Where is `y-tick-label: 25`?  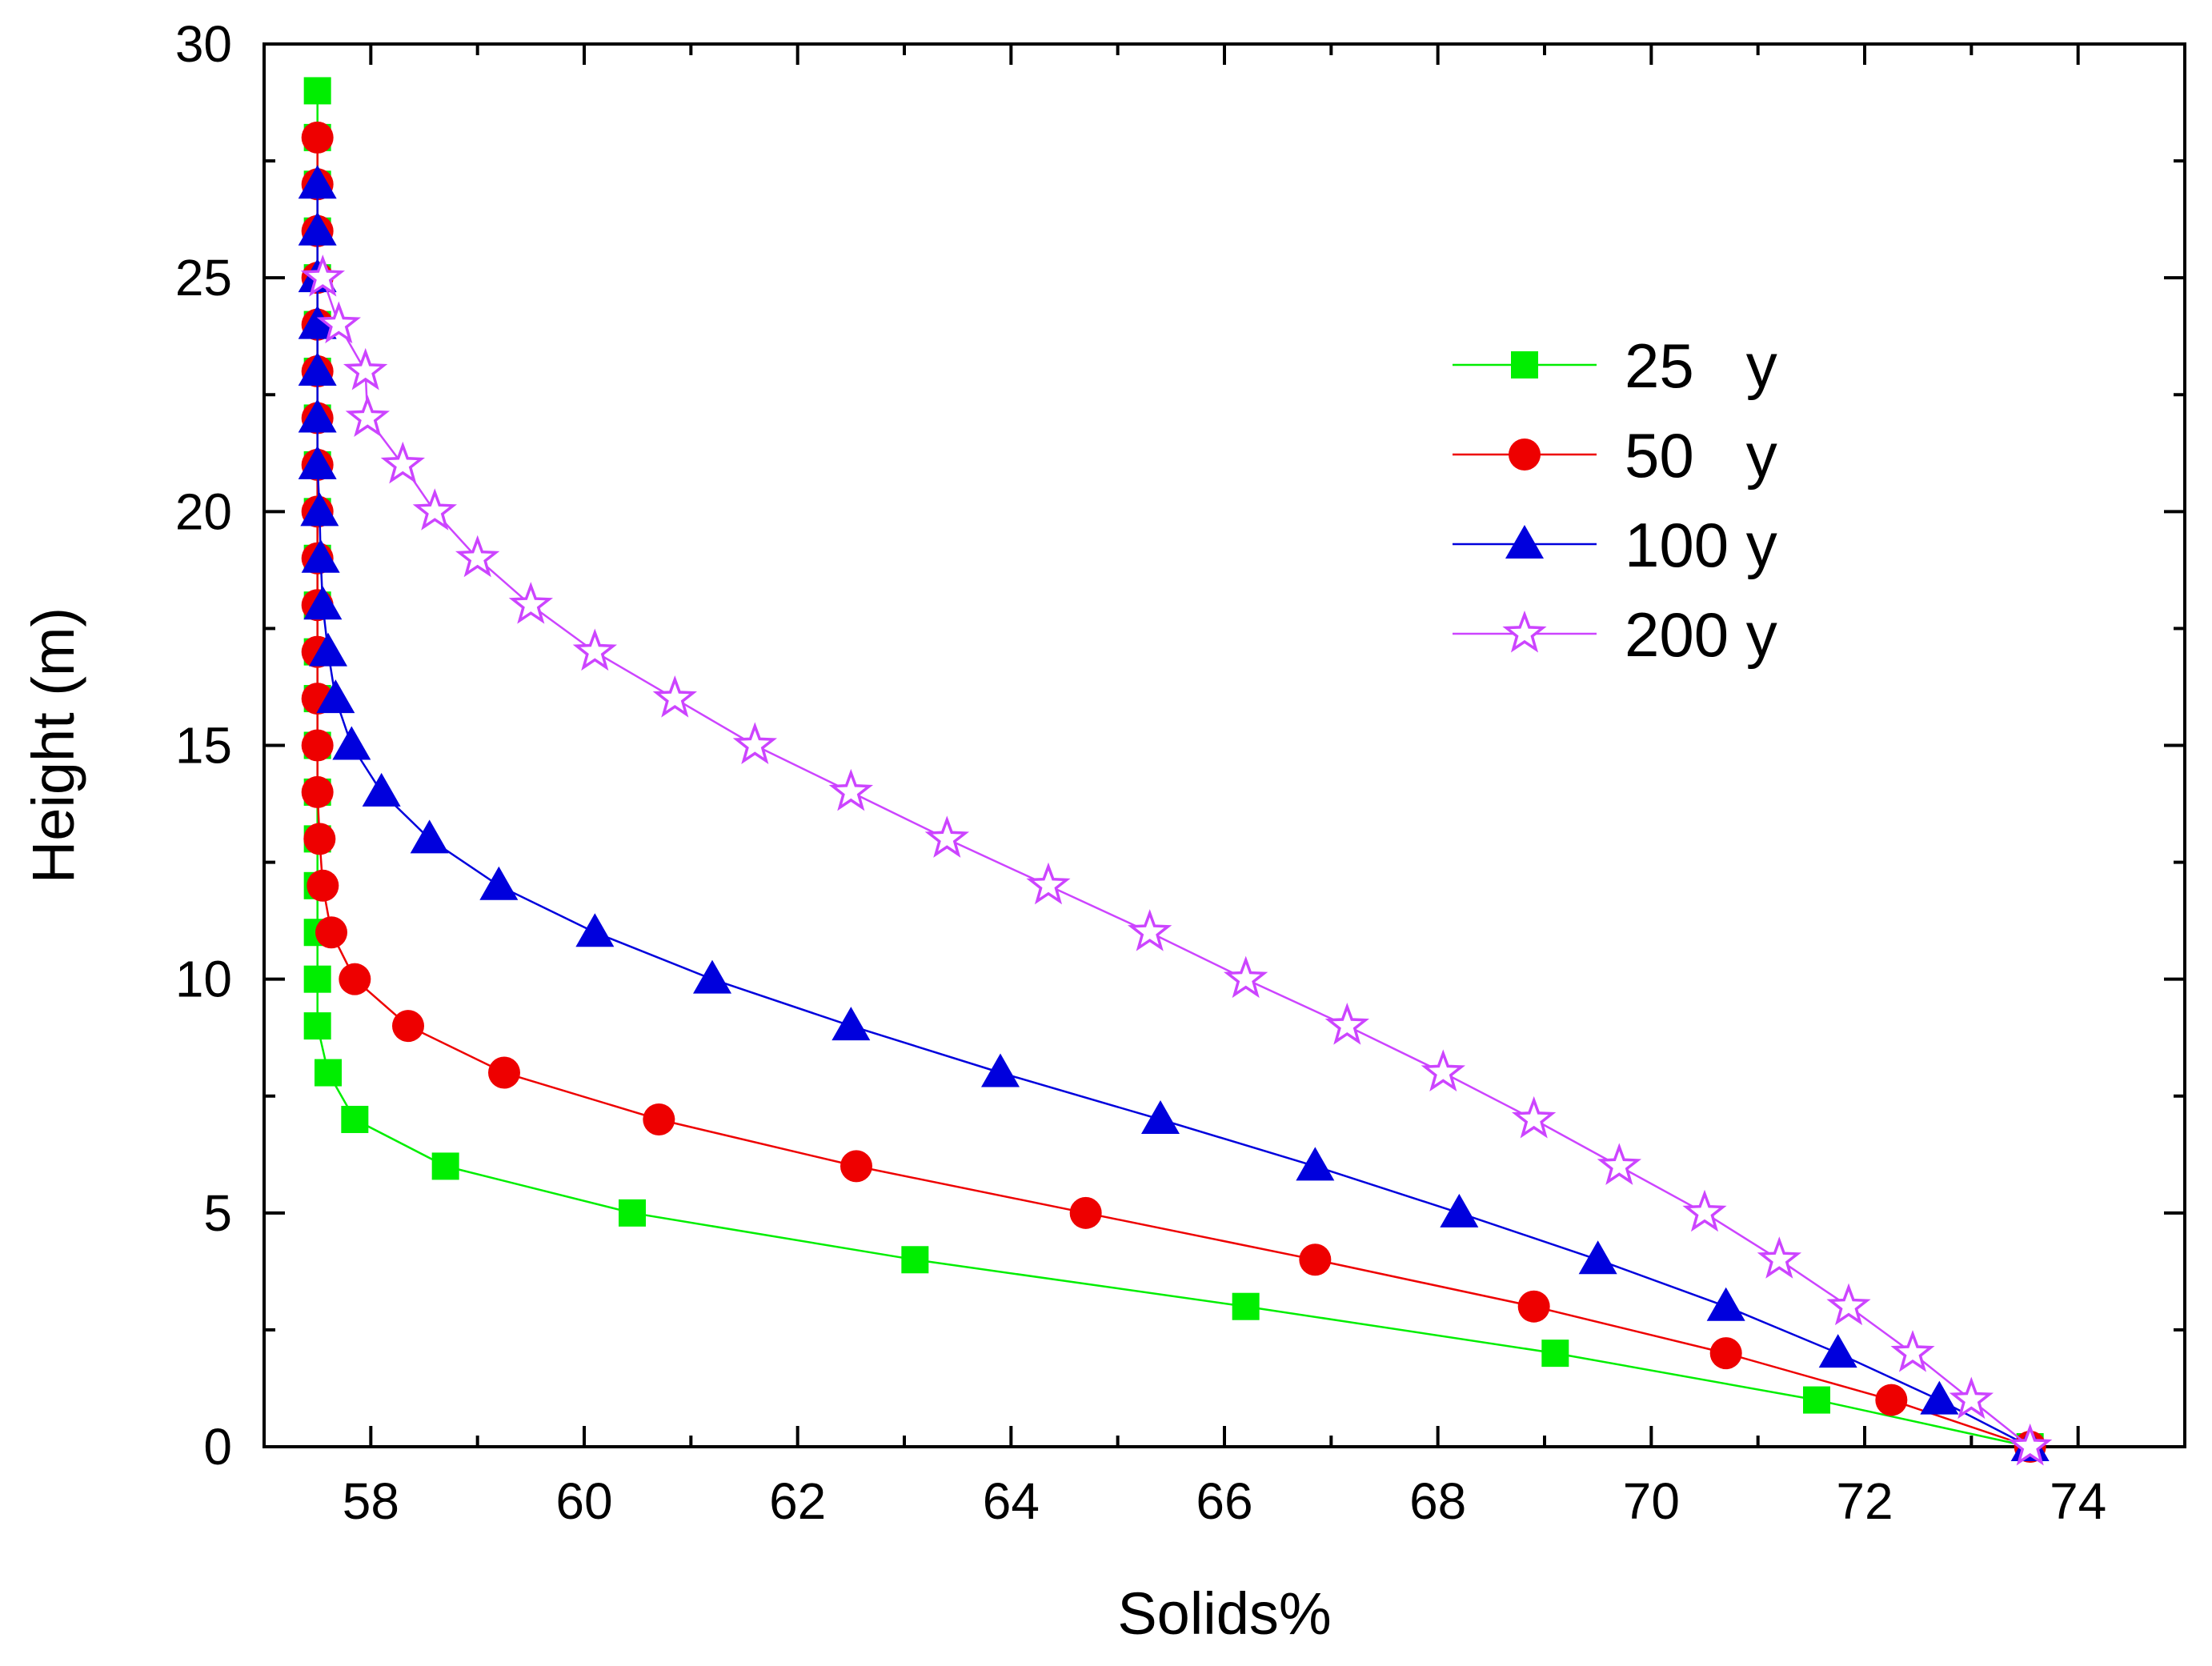
y-tick-label: 25 is located at coordinates (203, 277).